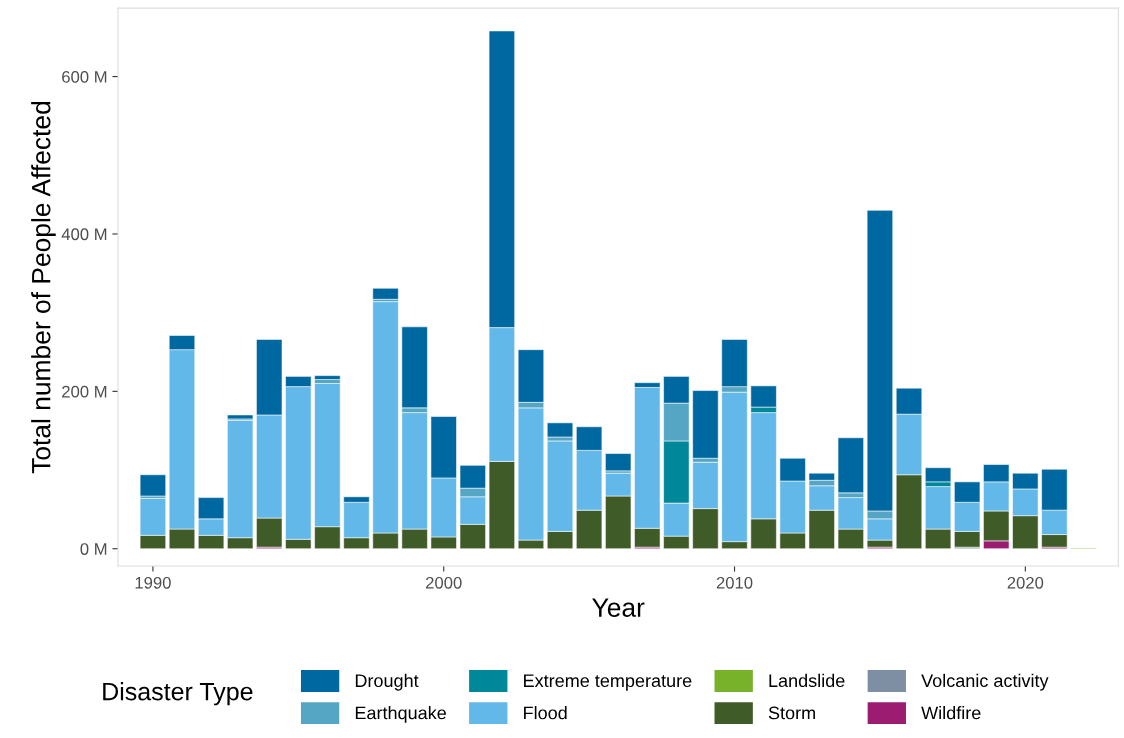  What do you see at coordinates (985, 682) in the screenshot?
I see `legend-label: Volcanic activity` at bounding box center [985, 682].